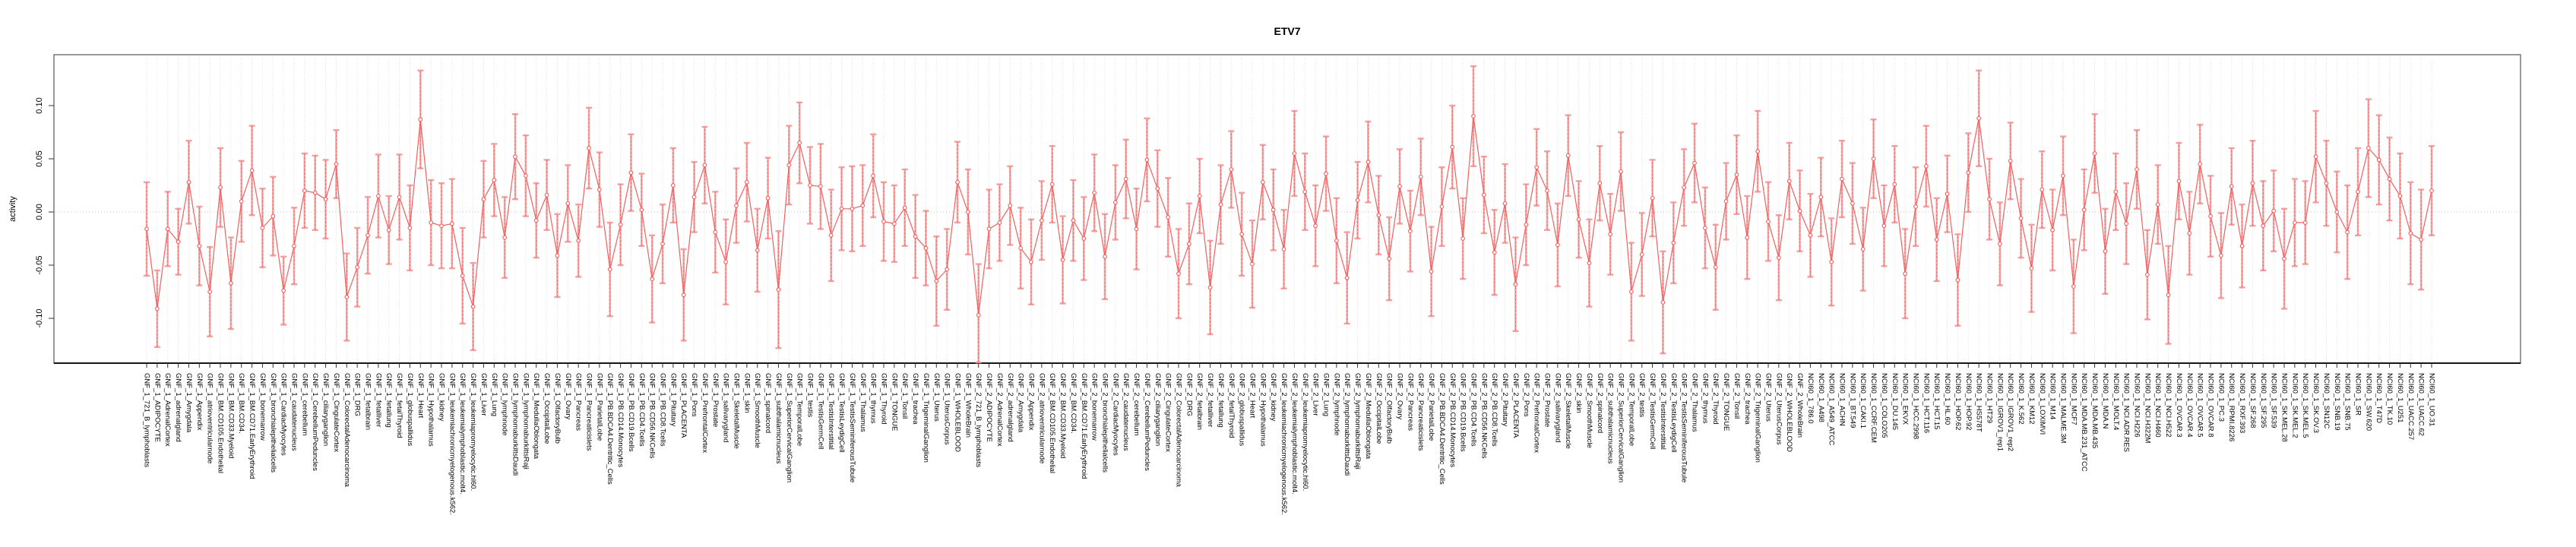 This screenshot has height=547, width=2576. I want to click on x-tick-label: GNF_1_TrigeminalGanglion, so click(926, 418).